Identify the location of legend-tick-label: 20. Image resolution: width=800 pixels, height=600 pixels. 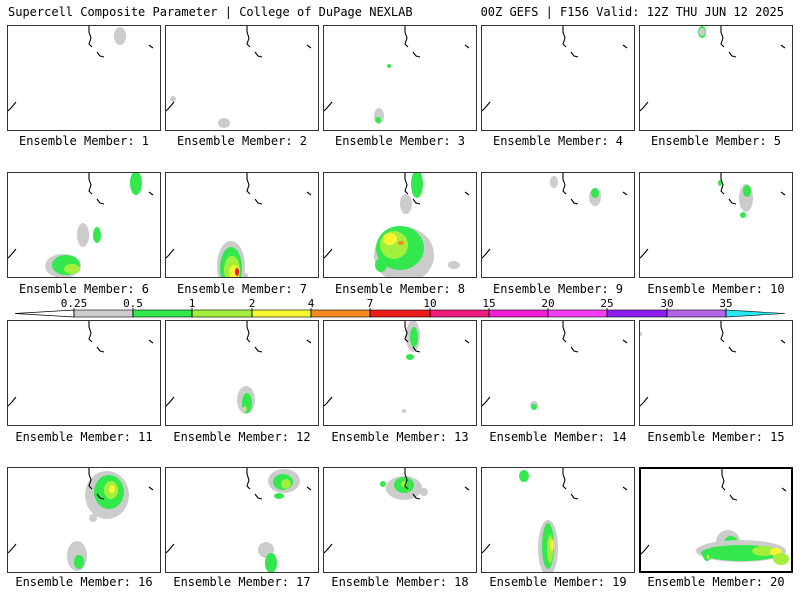
(547, 304).